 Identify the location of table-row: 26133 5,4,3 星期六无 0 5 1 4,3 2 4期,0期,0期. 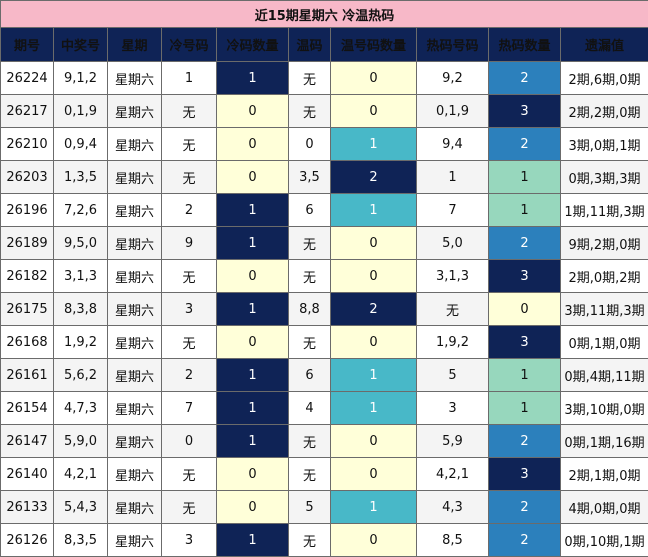
(324, 507).